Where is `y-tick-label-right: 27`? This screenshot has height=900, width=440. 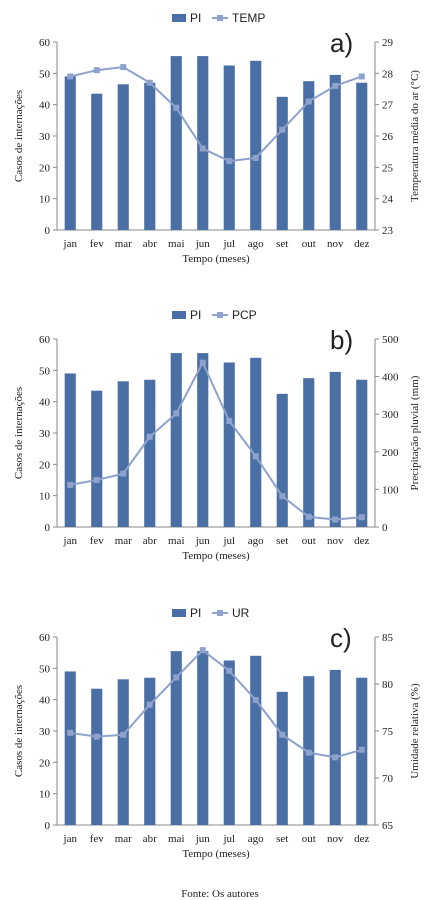
y-tick-label-right: 27 is located at coordinates (388, 106).